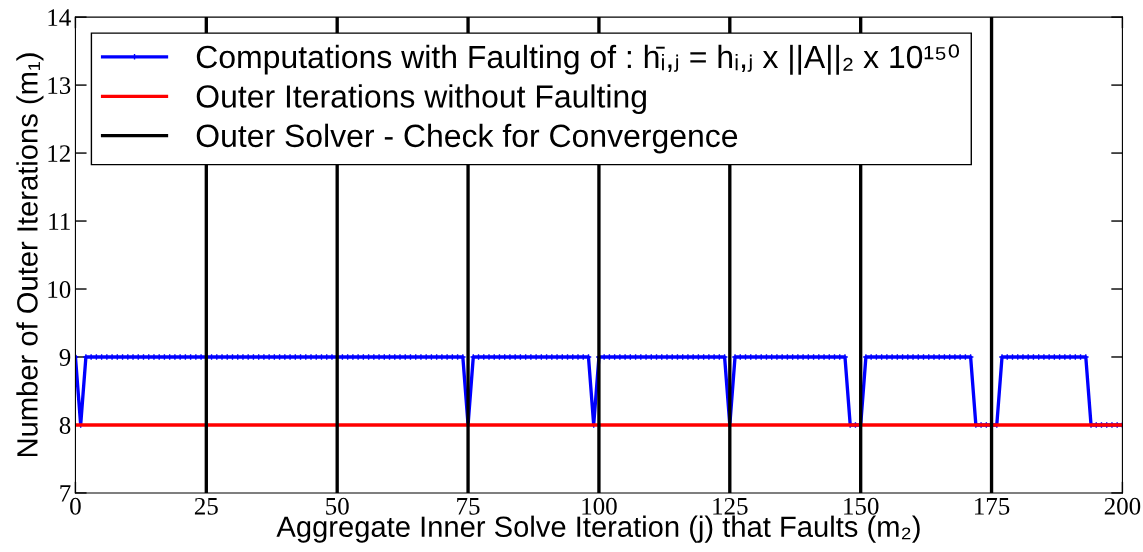  What do you see at coordinates (599, 506) in the screenshot?
I see `x-tick-label: 100` at bounding box center [599, 506].